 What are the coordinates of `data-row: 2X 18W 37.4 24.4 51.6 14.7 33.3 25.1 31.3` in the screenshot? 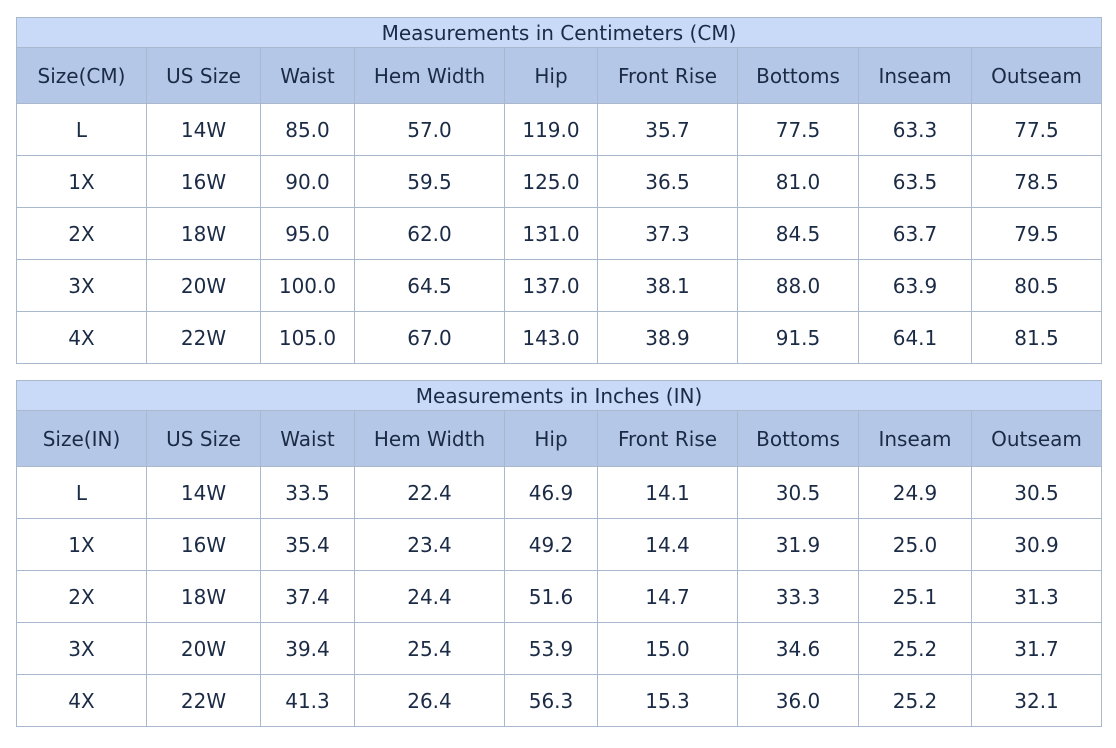 It's located at (559, 596).